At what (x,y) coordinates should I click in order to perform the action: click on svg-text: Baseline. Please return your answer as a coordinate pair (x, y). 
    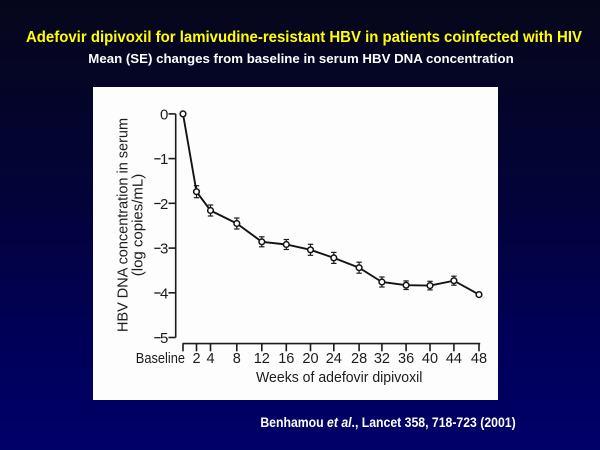
    Looking at the image, I should click on (159, 358).